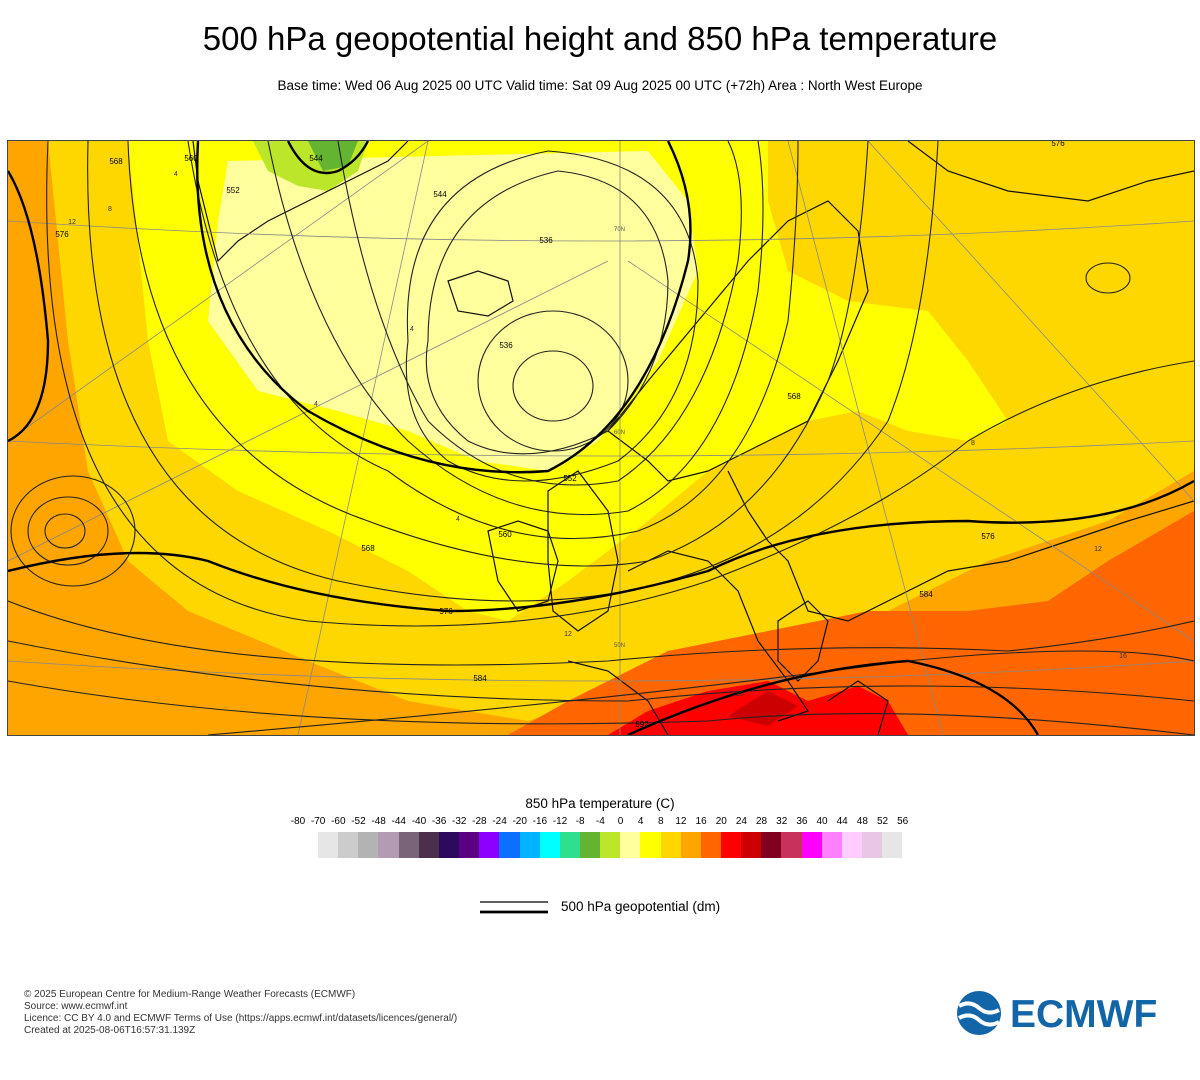 Image resolution: width=1200 pixels, height=1080 pixels. Describe the element at coordinates (1123, 656) in the screenshot. I see `temperature-label: 16` at that location.